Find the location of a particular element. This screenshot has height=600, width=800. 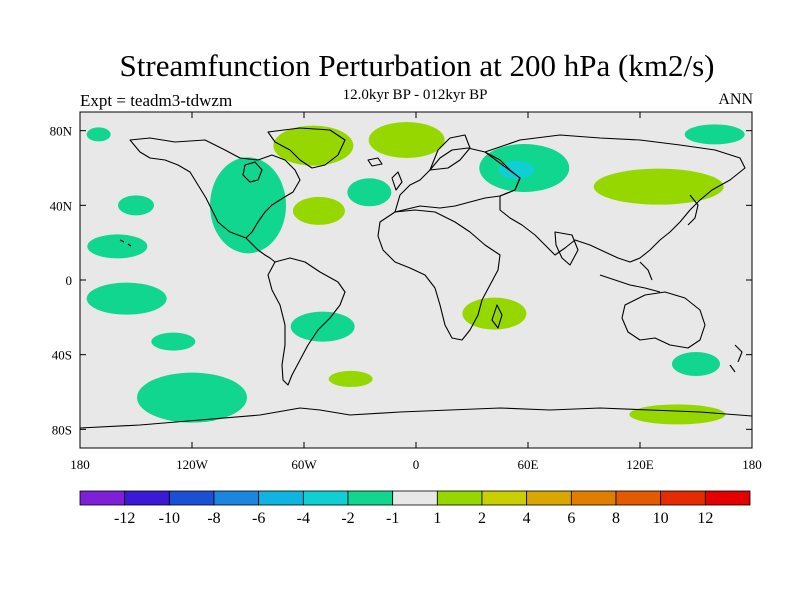

period-label: 12.0kyr BP - 012kyr BP is located at coordinates (415, 95).